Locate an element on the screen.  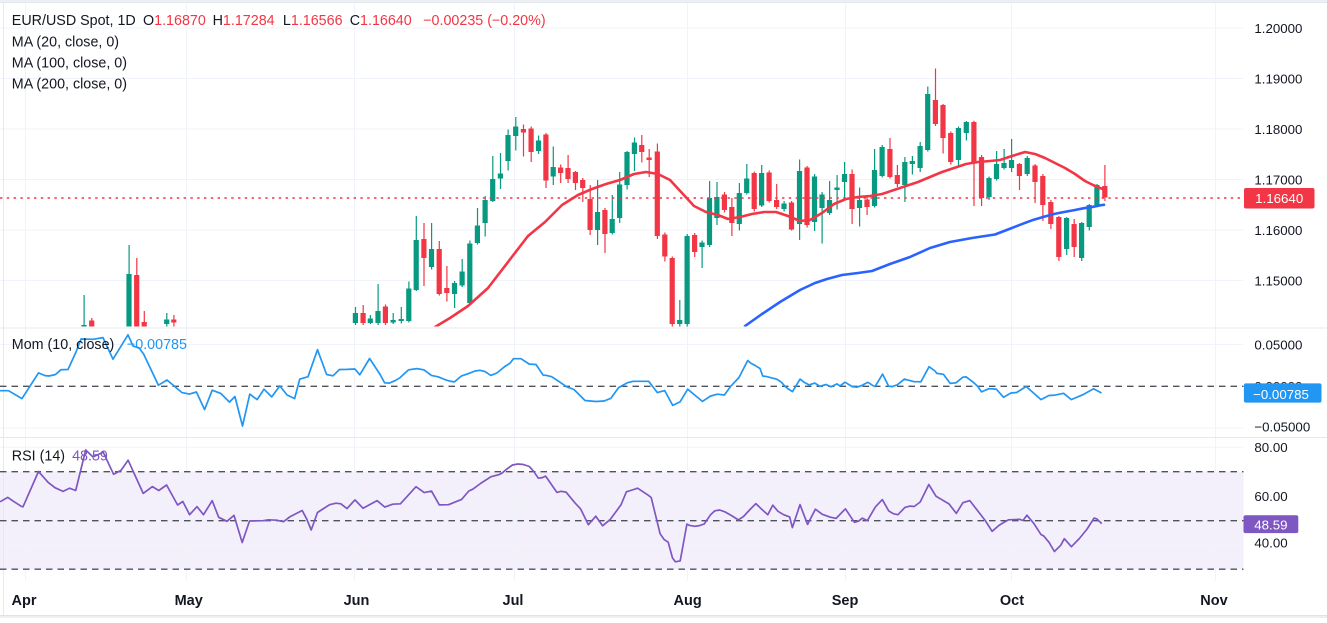
svg-text: May is located at coordinates (189, 601).